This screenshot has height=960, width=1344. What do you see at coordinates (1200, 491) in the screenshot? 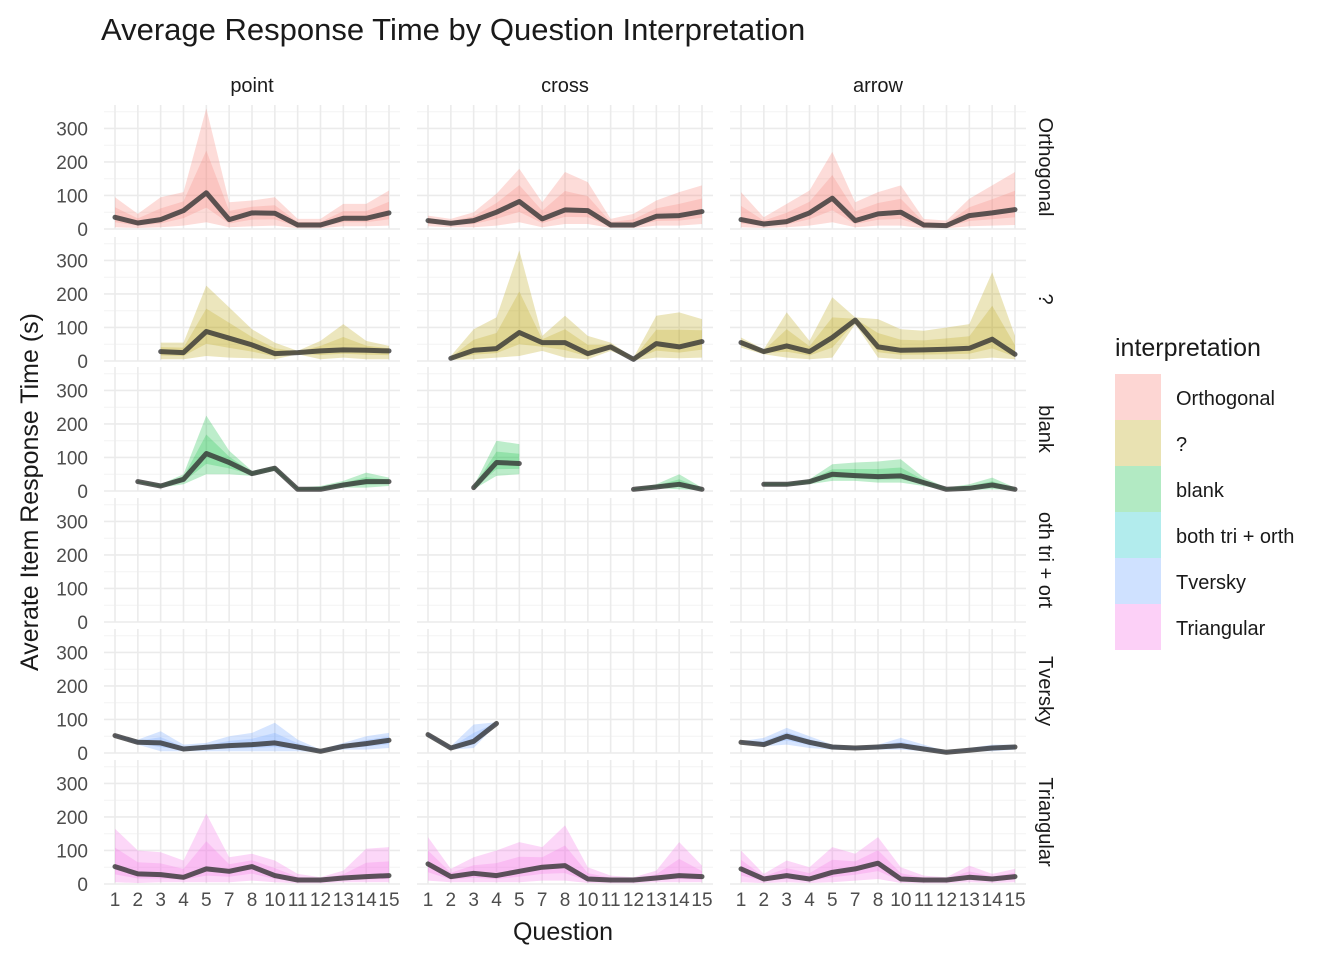
I see `legend-label: blank` at bounding box center [1200, 491].